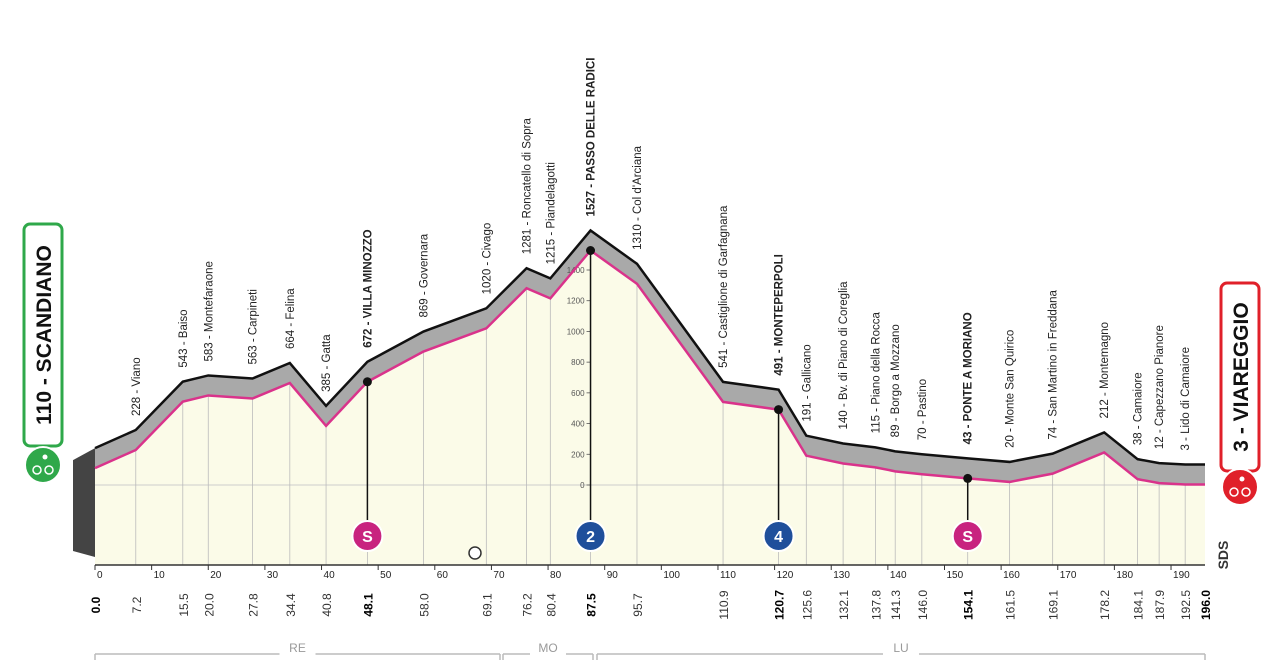  What do you see at coordinates (253, 326) in the screenshot?
I see `waypoint-label: 563 - Carpineti` at bounding box center [253, 326].